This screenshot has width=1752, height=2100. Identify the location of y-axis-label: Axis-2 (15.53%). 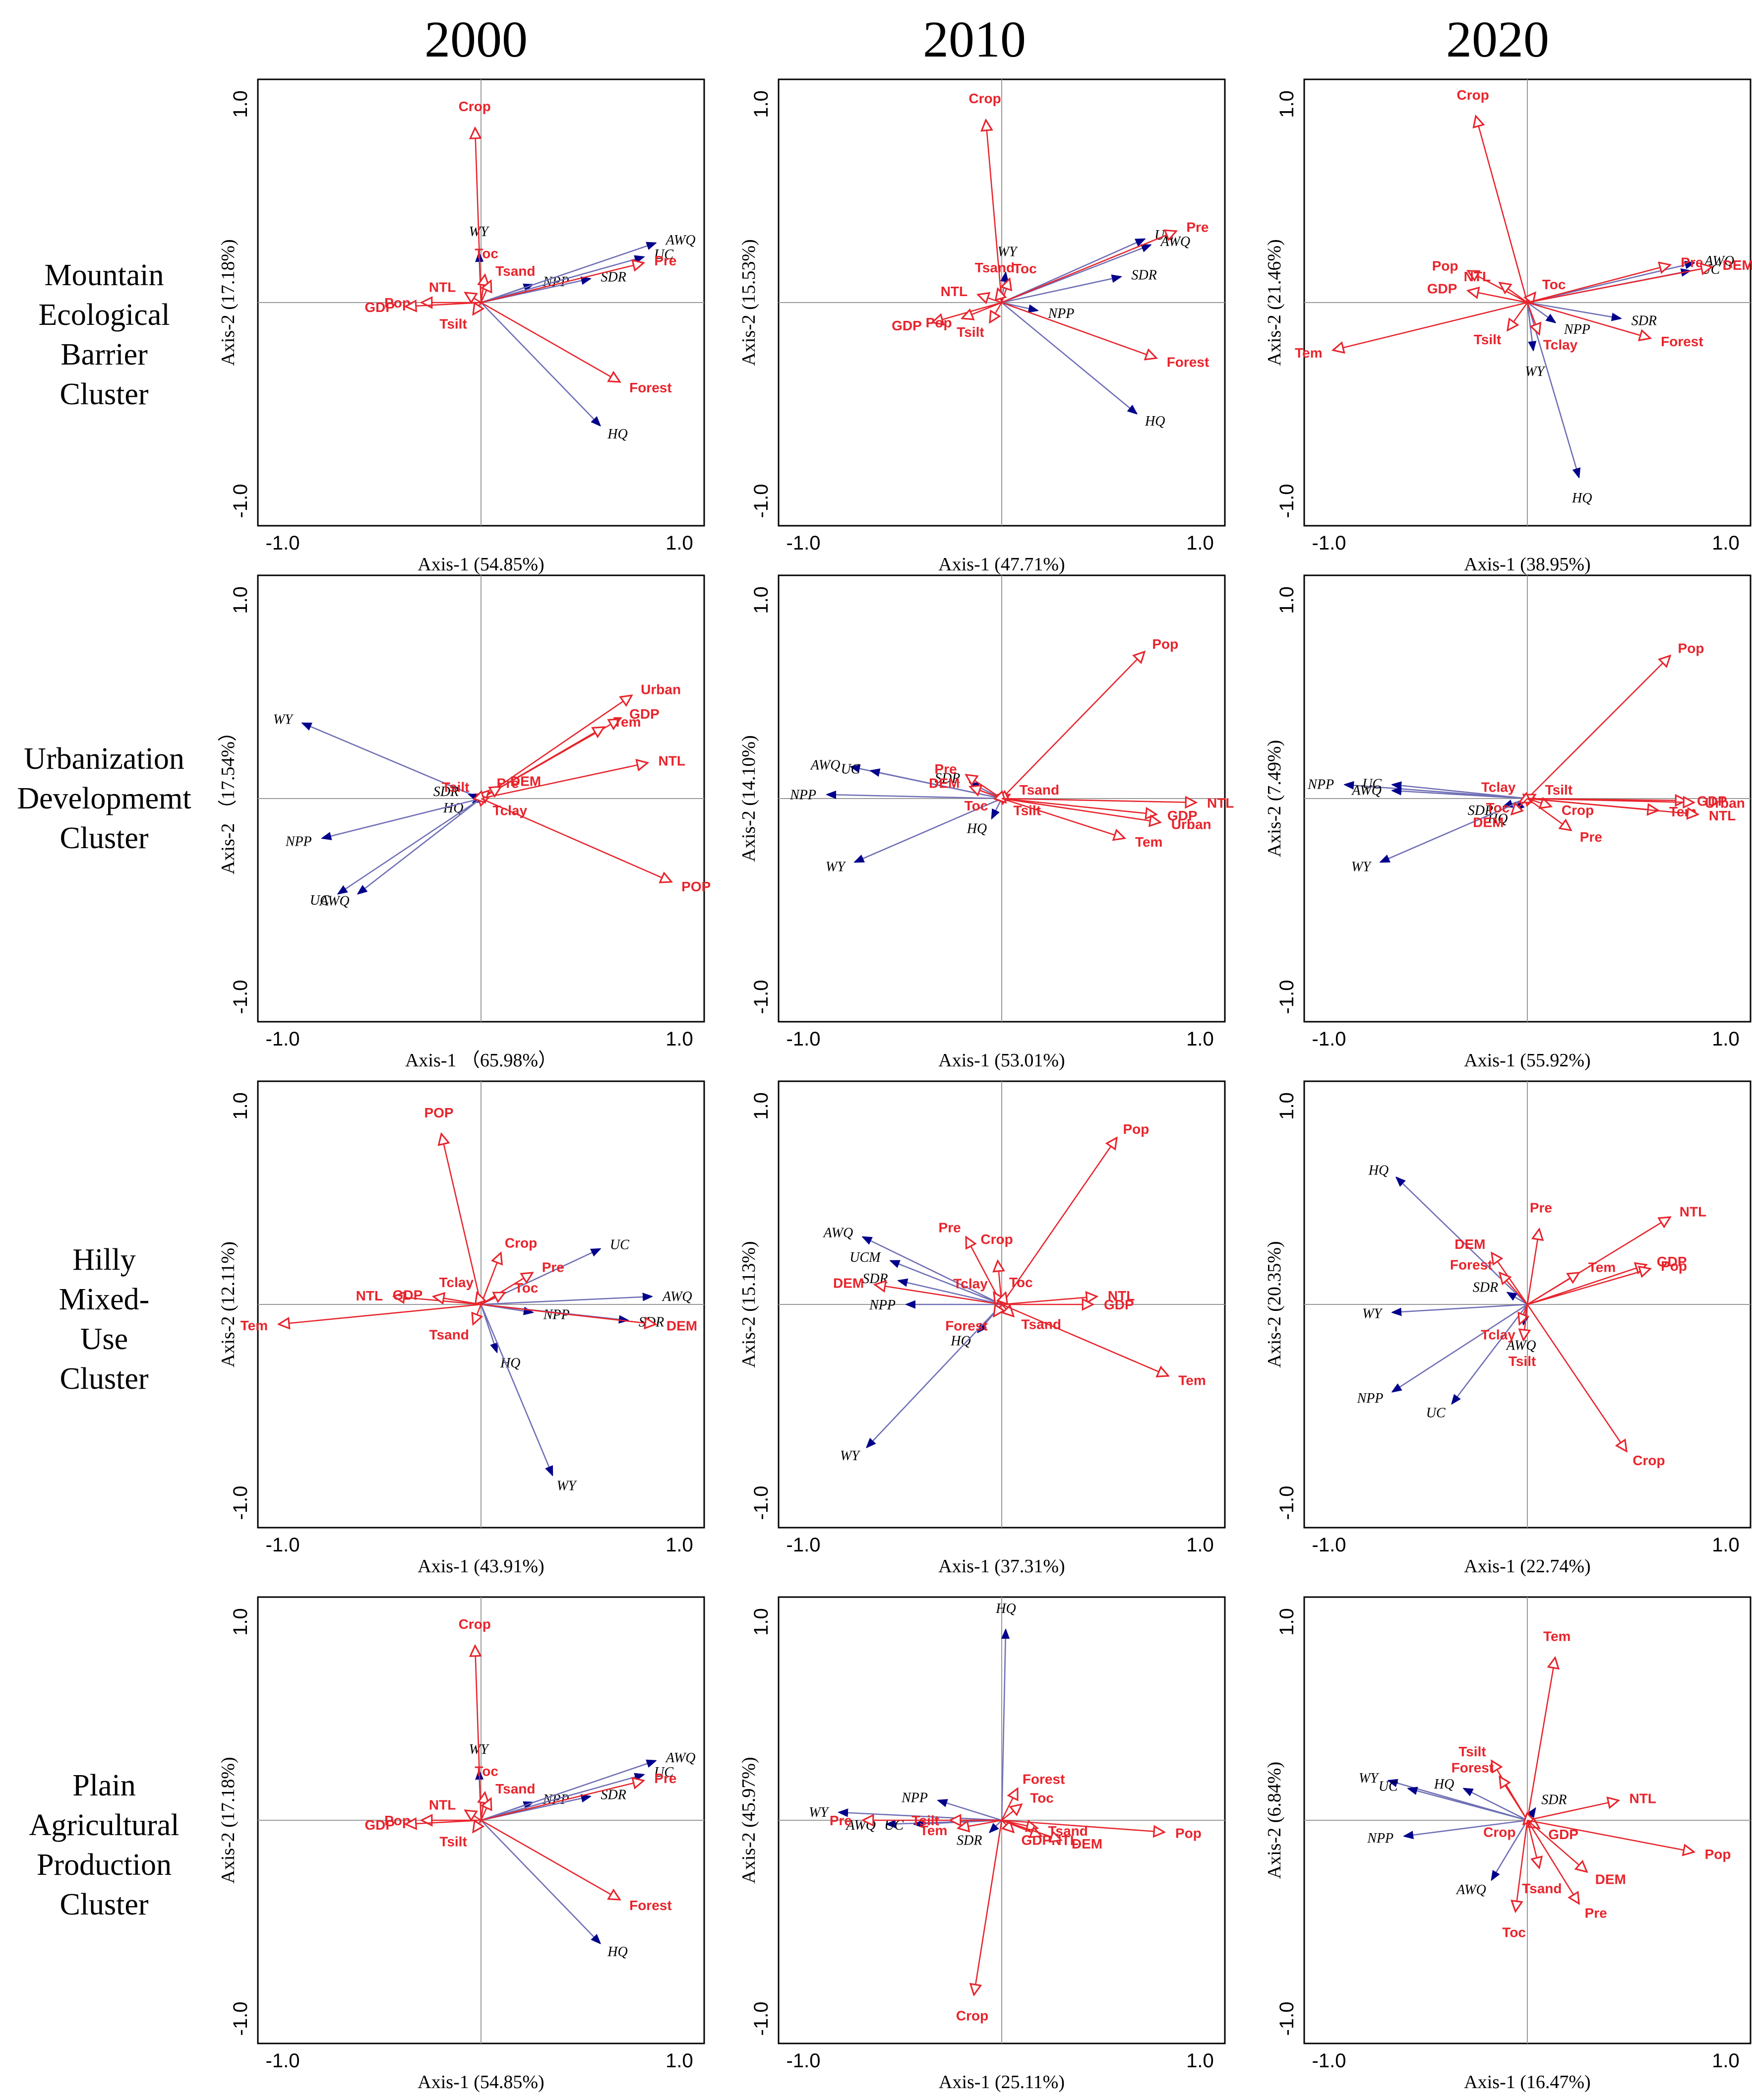
(748, 302).